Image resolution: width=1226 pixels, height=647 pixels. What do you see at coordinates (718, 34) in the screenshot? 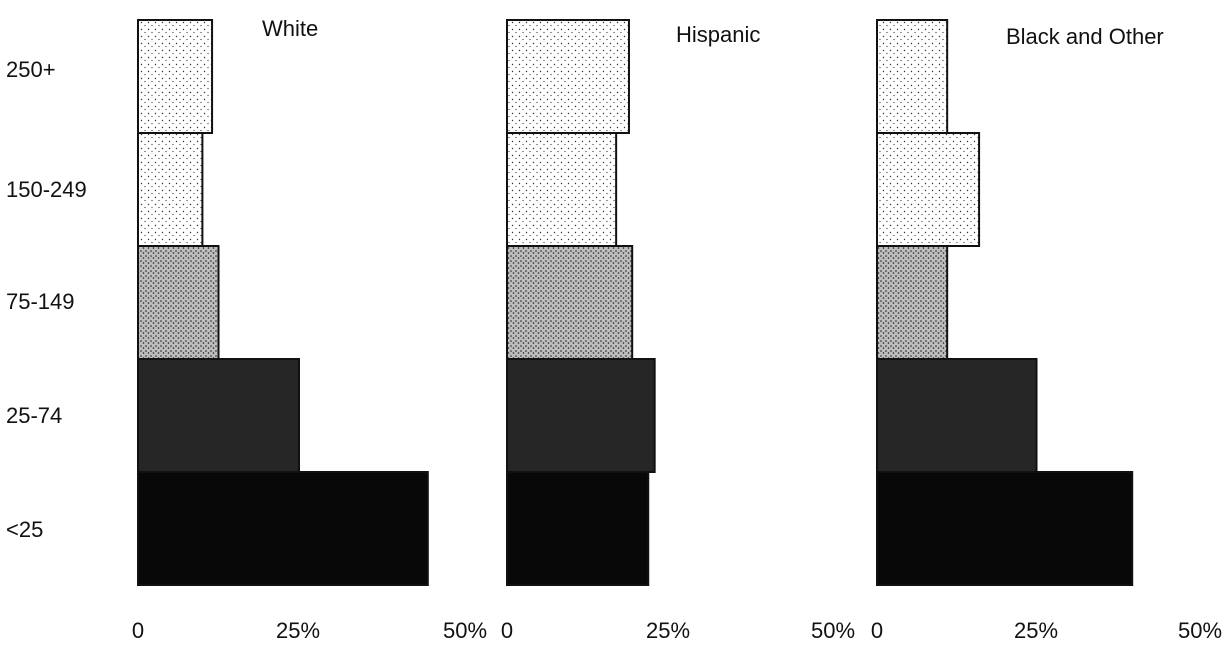
I see `panel-title-hispanic: Hispanic` at bounding box center [718, 34].